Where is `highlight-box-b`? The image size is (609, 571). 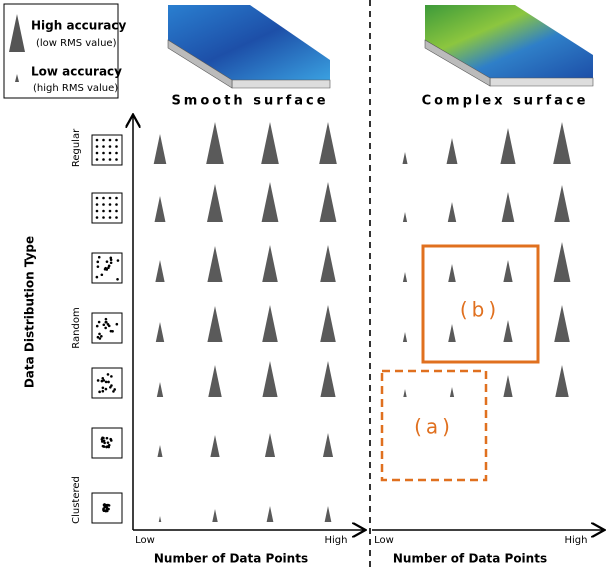 highlight-box-b is located at coordinates (480, 304).